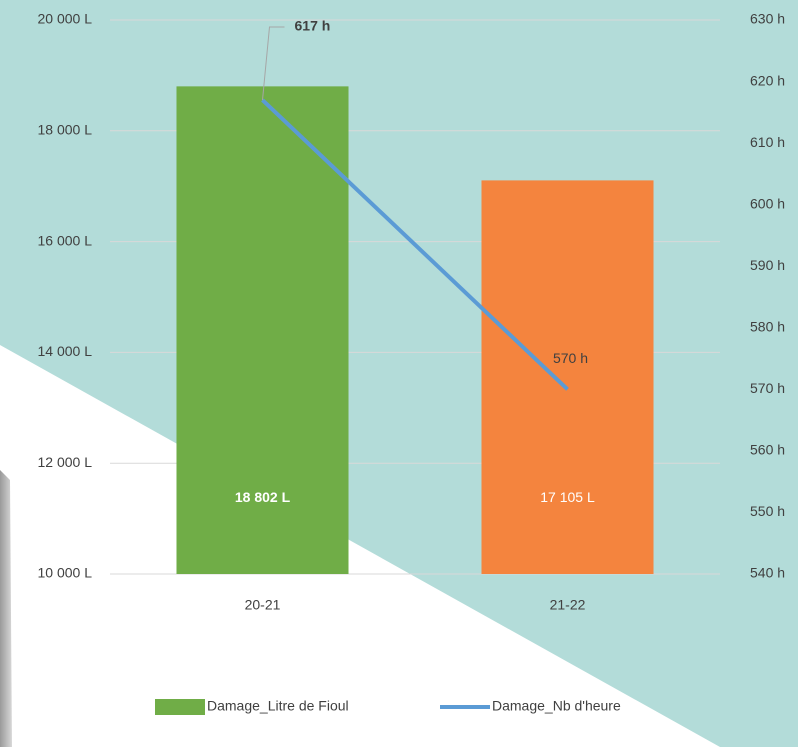  What do you see at coordinates (65, 130) in the screenshot?
I see `y-tick-label: 18 000 L` at bounding box center [65, 130].